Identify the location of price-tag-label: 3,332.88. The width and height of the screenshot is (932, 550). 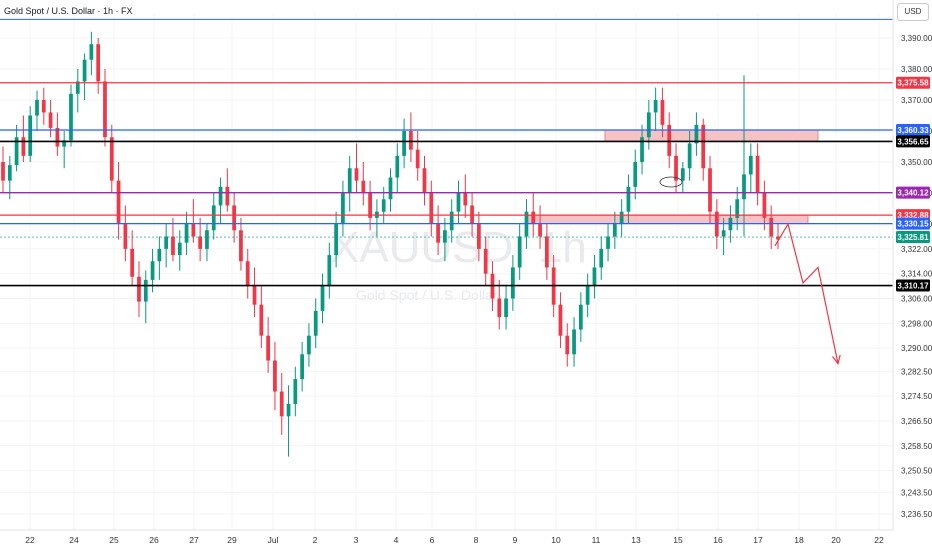
(913, 215).